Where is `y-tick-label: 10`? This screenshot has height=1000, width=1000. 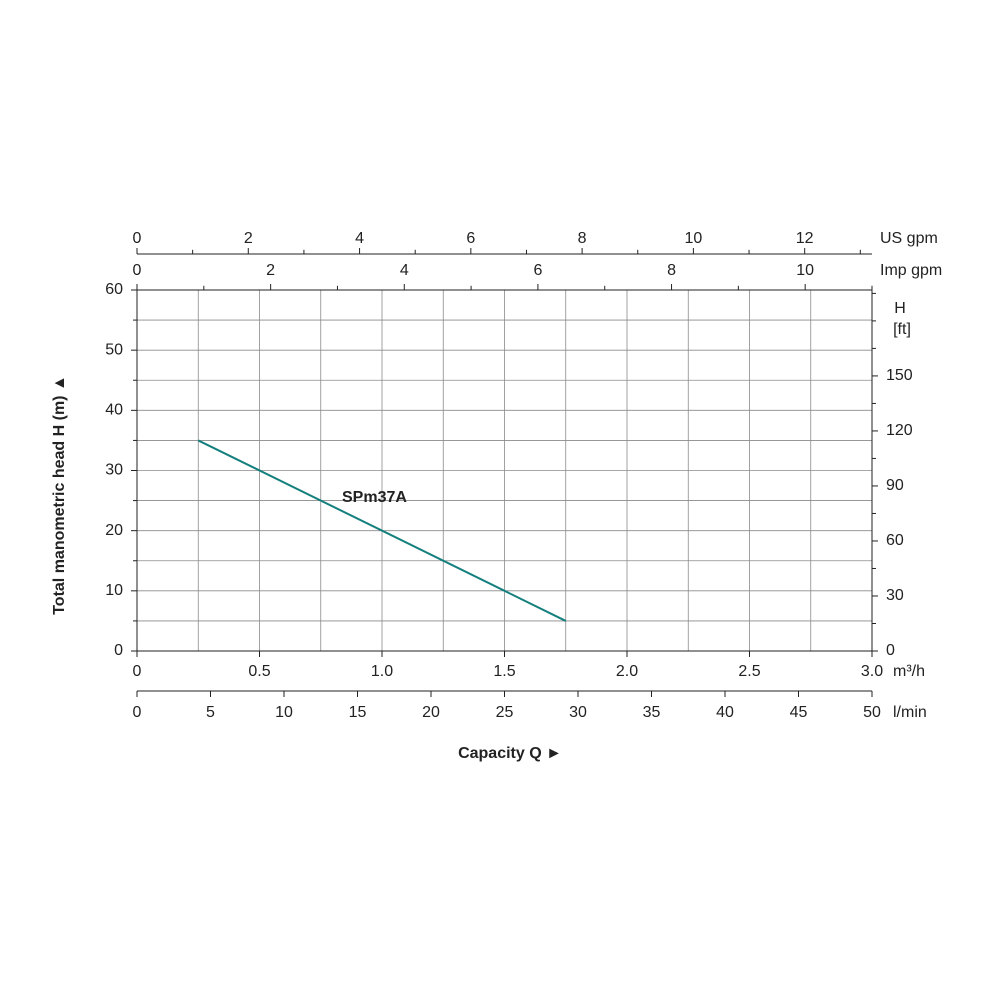
y-tick-label: 10 is located at coordinates (114, 590).